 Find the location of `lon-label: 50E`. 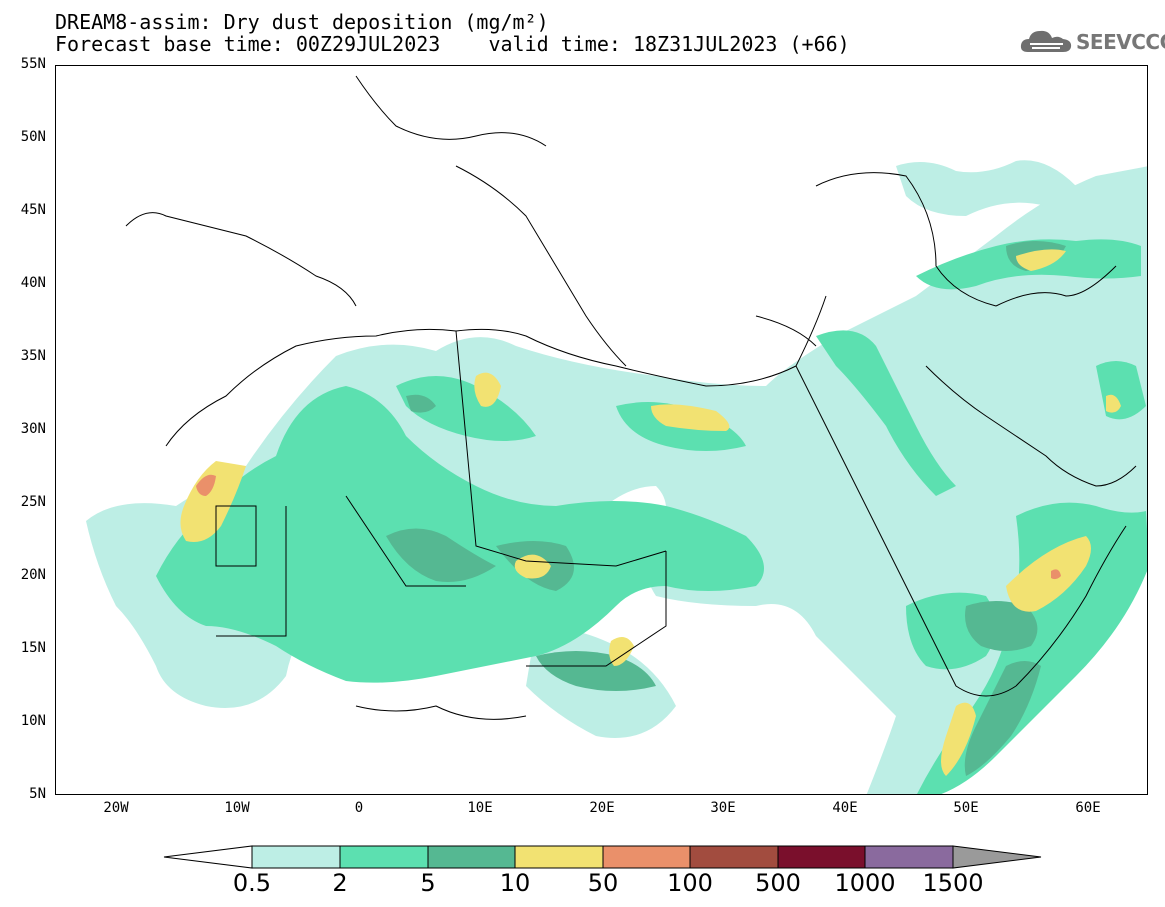

lon-label: 50E is located at coordinates (966, 808).